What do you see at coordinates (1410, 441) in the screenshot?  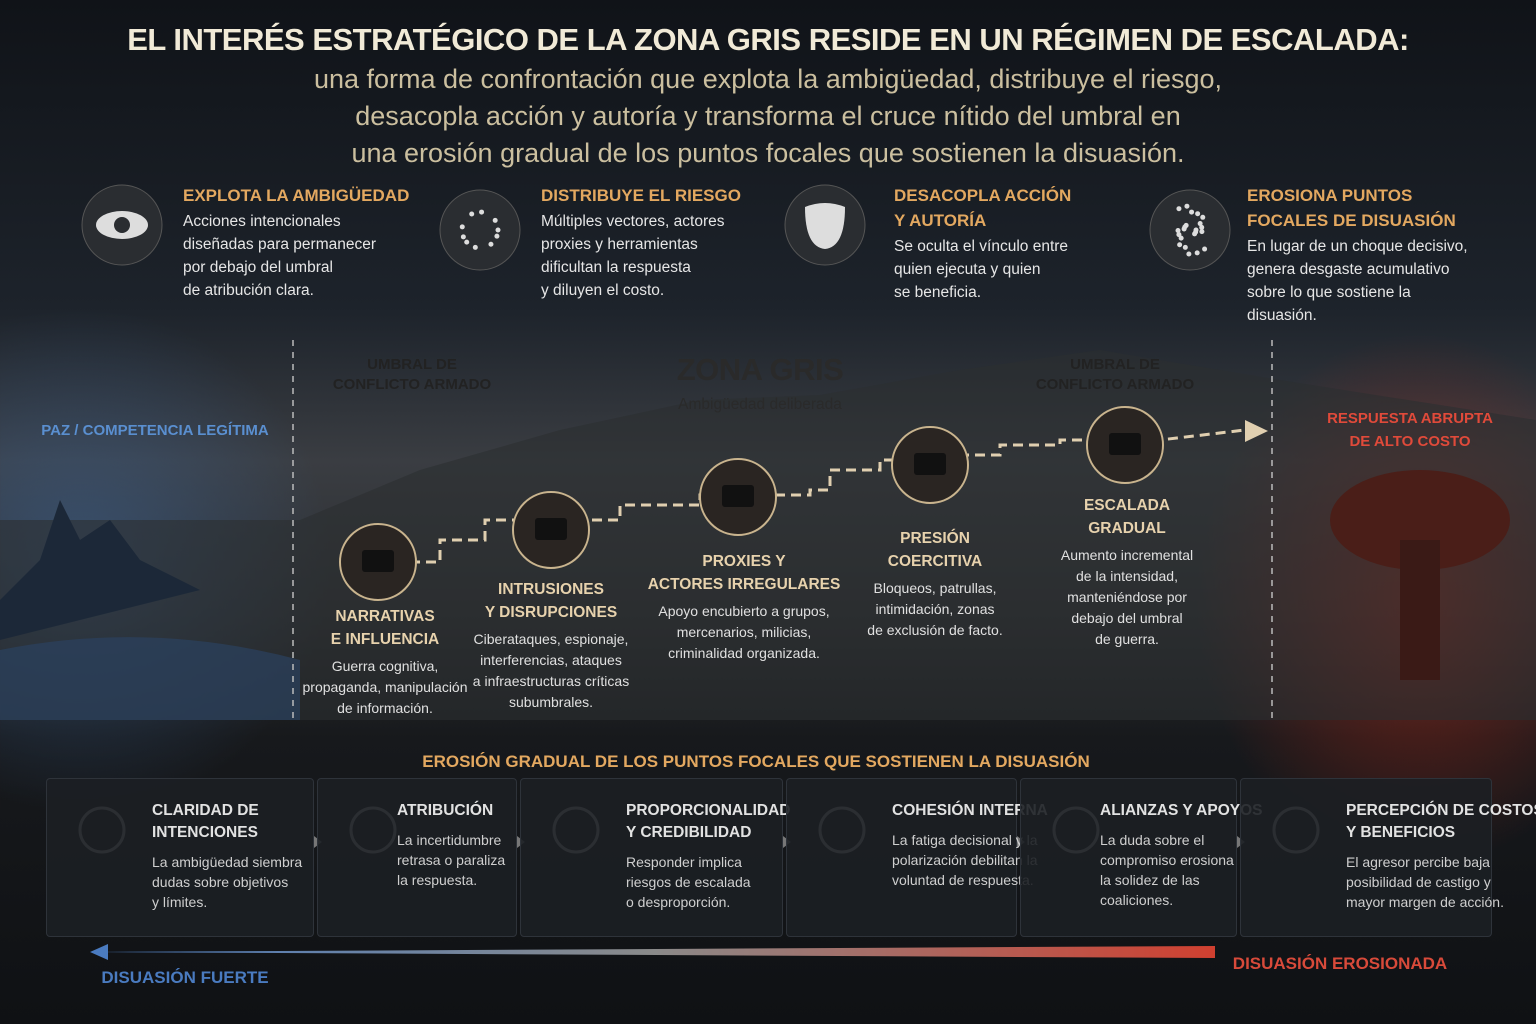 I see `right-label: DE ALTO COSTO` at bounding box center [1410, 441].